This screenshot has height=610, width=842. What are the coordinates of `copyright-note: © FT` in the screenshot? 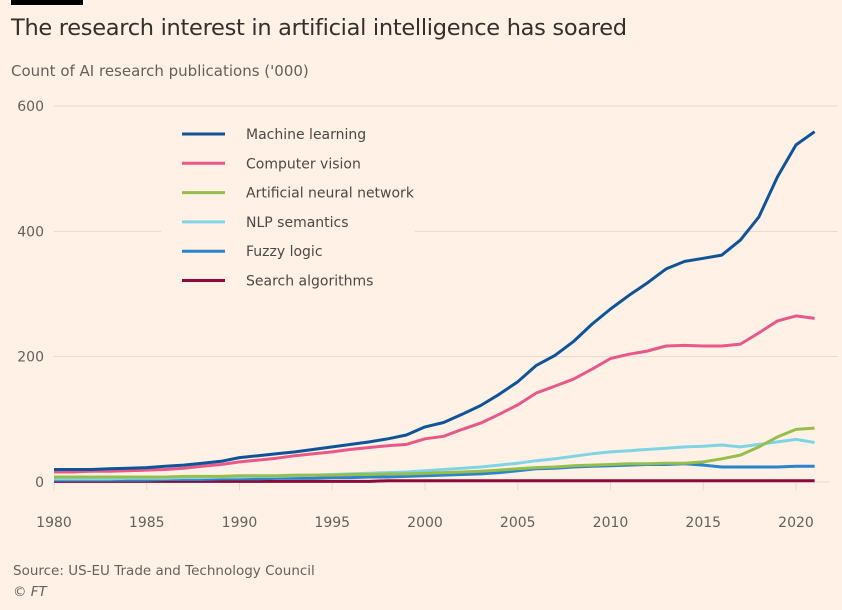 It's located at (30, 592).